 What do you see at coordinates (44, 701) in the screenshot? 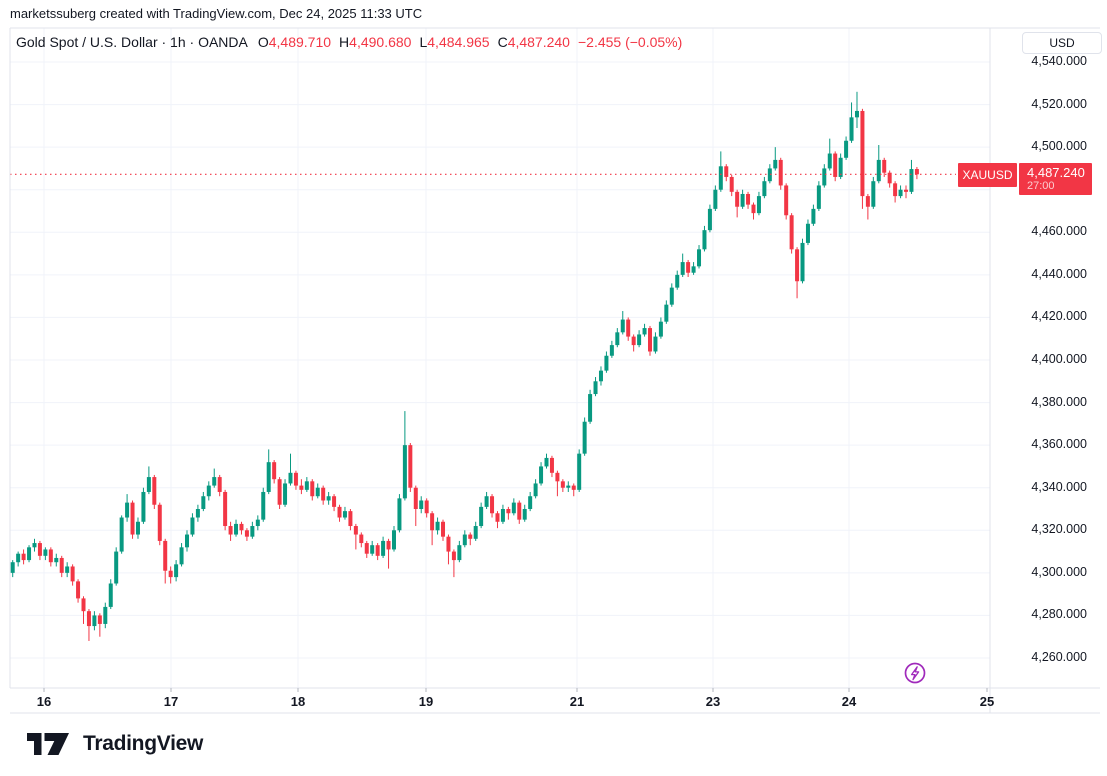
I see `time-axis-label: 16` at bounding box center [44, 701].